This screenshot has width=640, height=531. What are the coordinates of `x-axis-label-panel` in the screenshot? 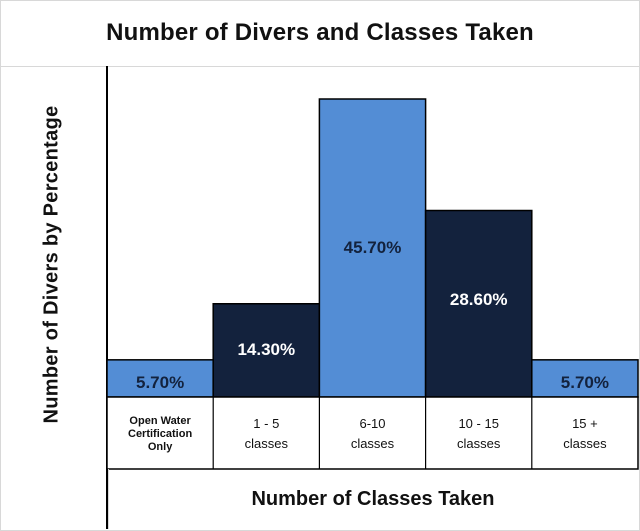 It's located at (373, 499).